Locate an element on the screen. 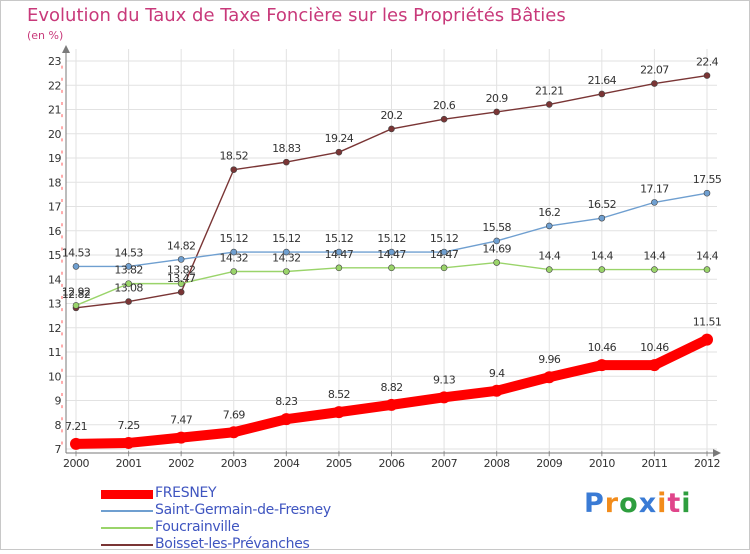 This screenshot has height=554, width=750. y-tick-label: 13 is located at coordinates (54, 304).